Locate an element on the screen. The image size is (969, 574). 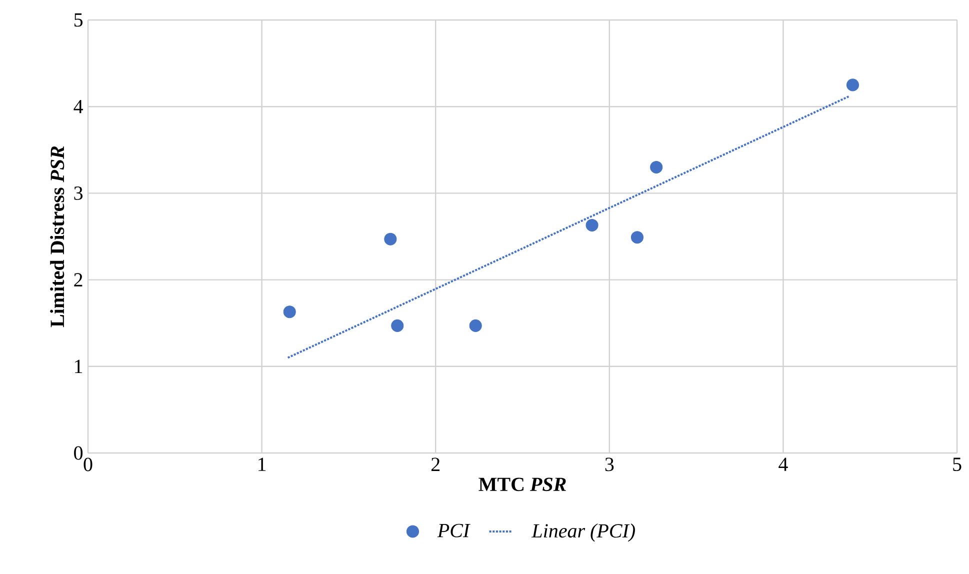
x-tick-label: 1 is located at coordinates (262, 464).